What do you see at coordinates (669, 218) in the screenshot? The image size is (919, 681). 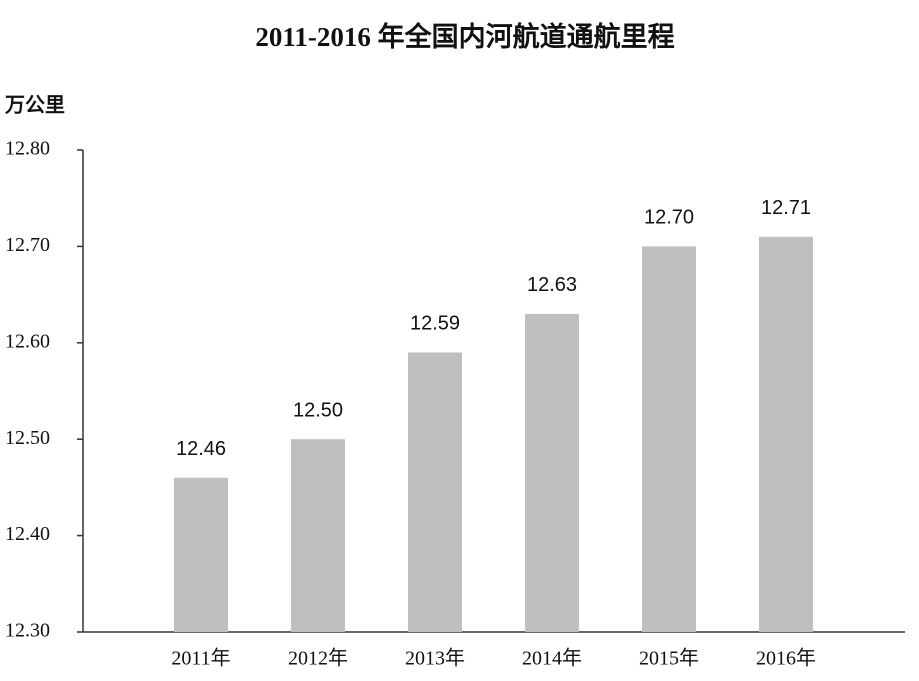 I see `value-label: 12.70` at bounding box center [669, 218].